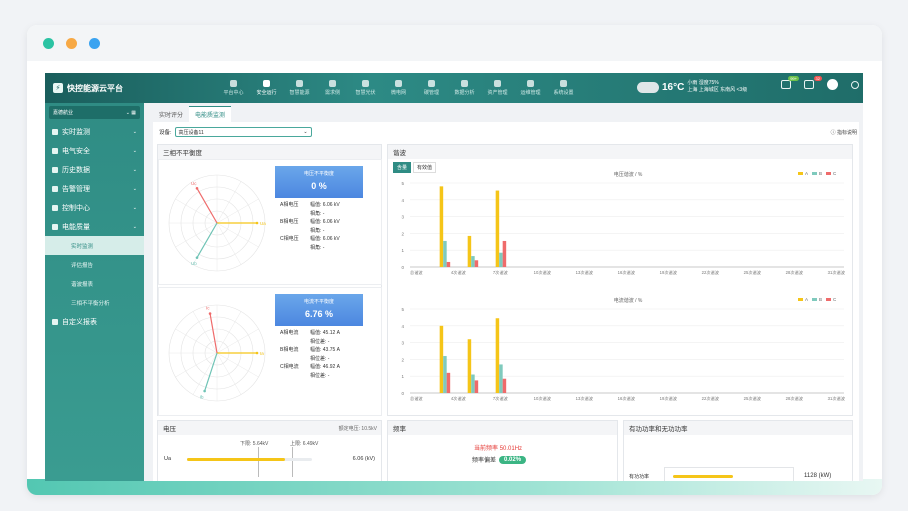  Describe the element at coordinates (299, 88) in the screenshot. I see `menu-item: 智慧能源` at that location.